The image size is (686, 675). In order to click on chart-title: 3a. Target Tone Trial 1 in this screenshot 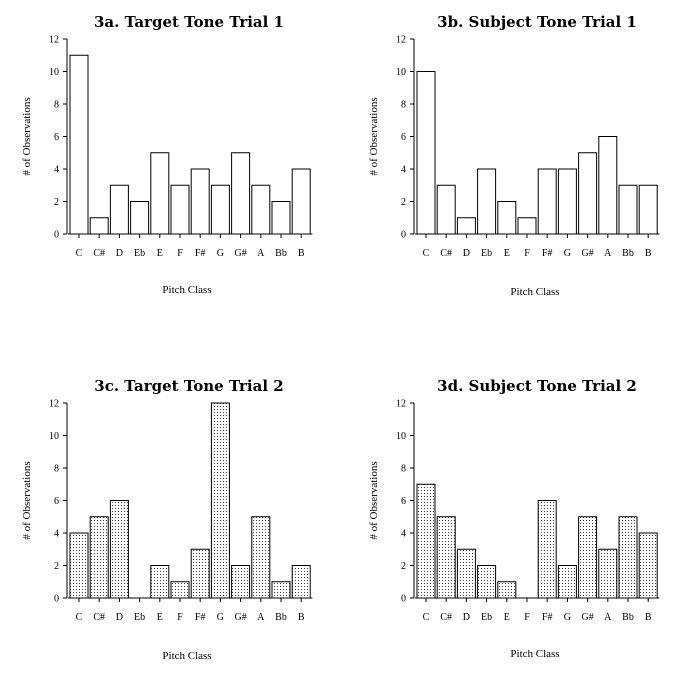, I will do `click(189, 22)`.